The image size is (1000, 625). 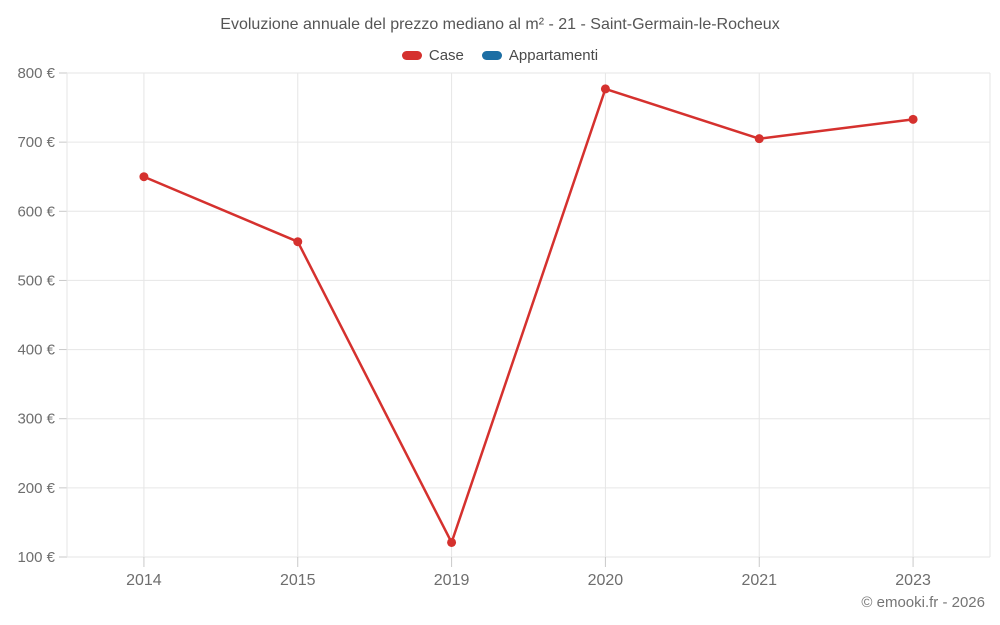 What do you see at coordinates (36, 350) in the screenshot?
I see `y-axis-label: 400 €` at bounding box center [36, 350].